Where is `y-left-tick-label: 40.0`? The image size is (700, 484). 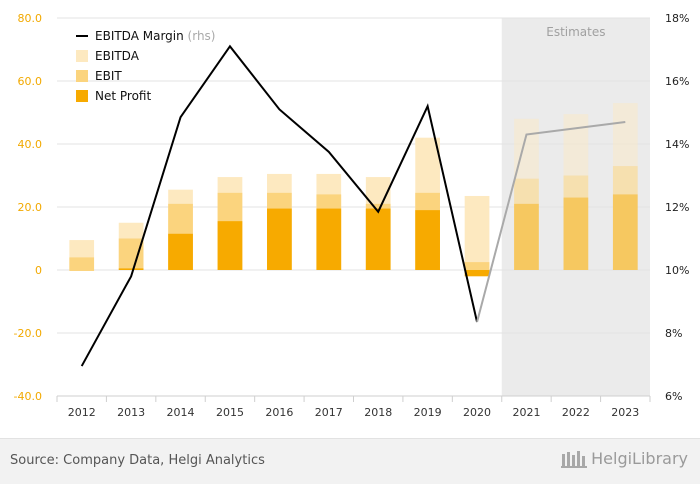 y-left-tick-label: 40.0 is located at coordinates (30, 144).